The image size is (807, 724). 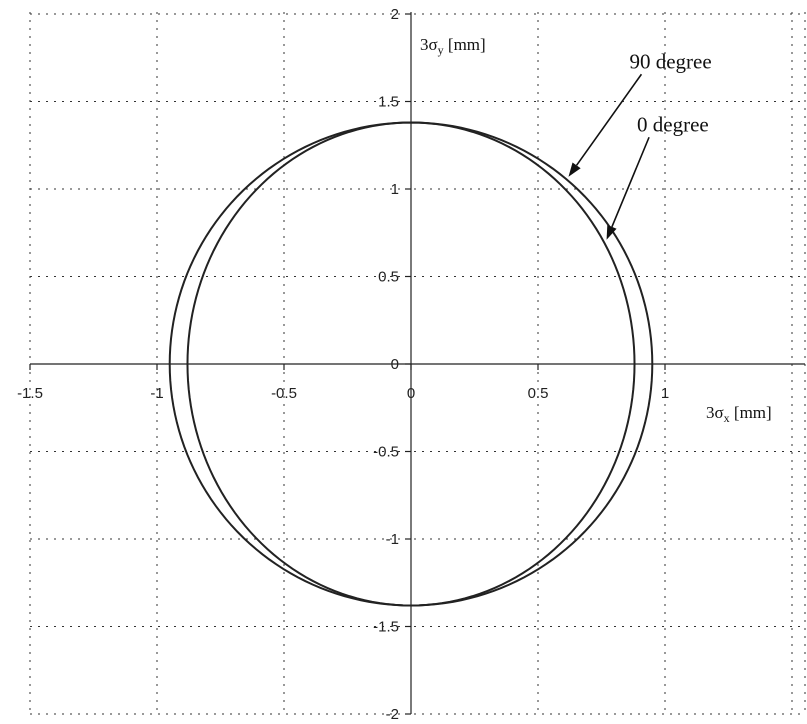 I want to click on y-tick-label: 2, so click(x=395, y=14).